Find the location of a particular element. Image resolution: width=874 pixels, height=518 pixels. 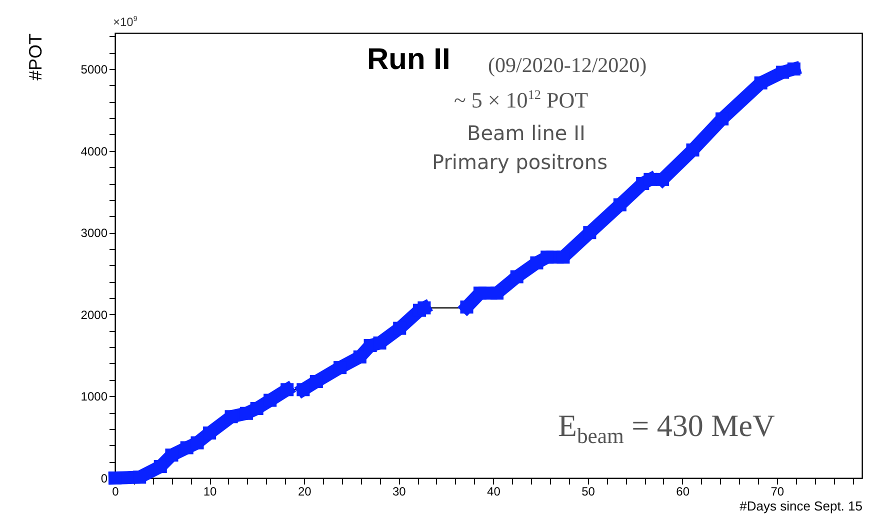

y-tick-label: 2000 is located at coordinates (94, 315).